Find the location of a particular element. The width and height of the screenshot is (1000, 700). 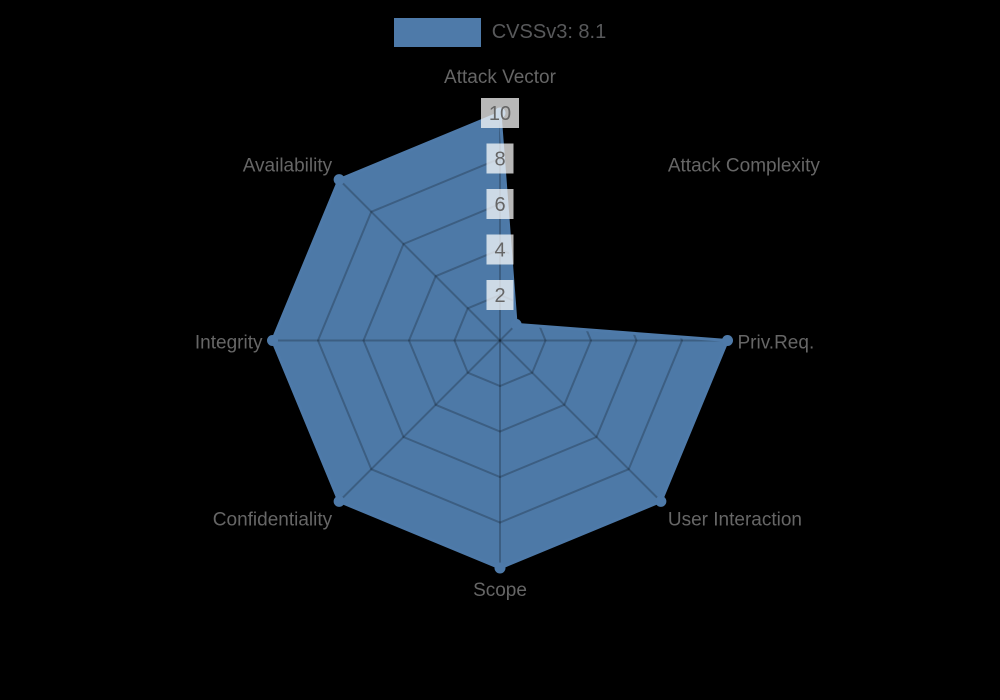

tick-label: 4 is located at coordinates (499, 251).